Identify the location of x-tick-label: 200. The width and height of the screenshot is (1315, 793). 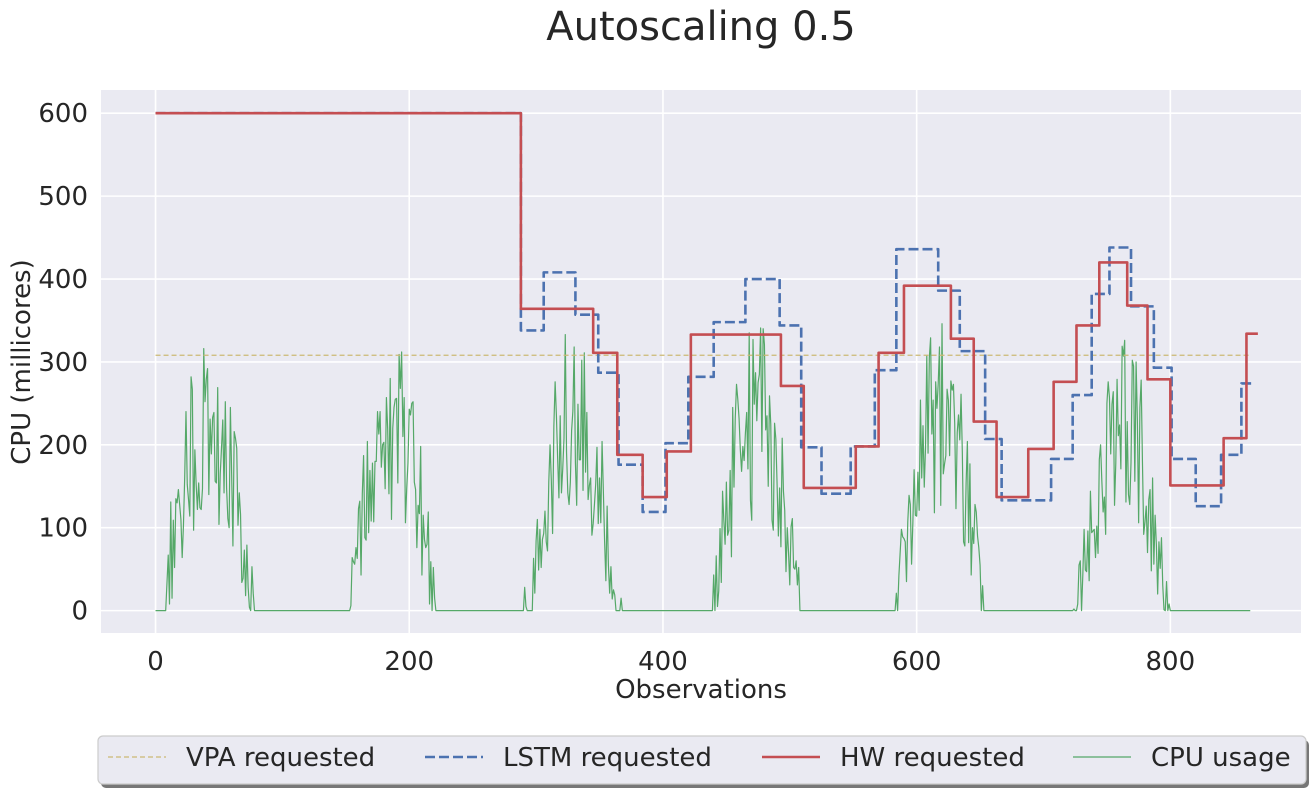
(409, 662).